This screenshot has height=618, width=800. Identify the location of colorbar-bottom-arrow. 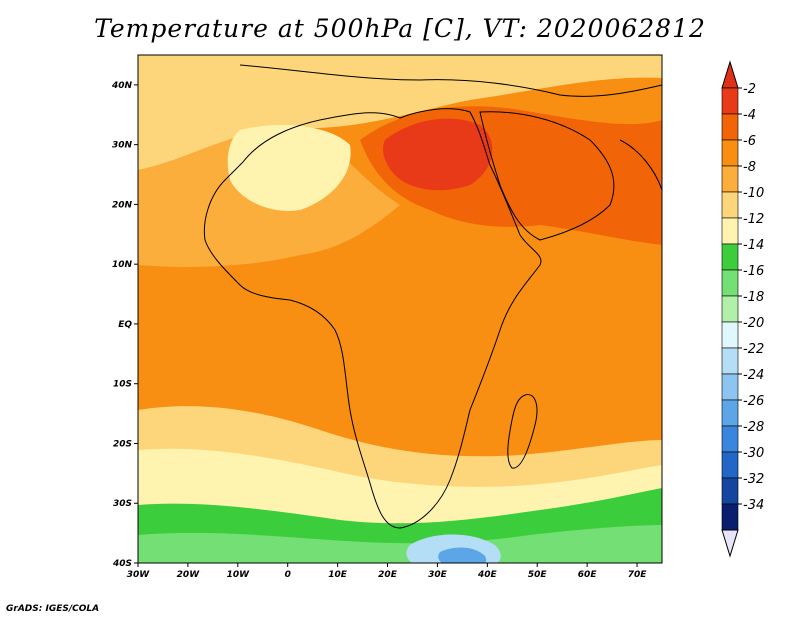
(730, 543).